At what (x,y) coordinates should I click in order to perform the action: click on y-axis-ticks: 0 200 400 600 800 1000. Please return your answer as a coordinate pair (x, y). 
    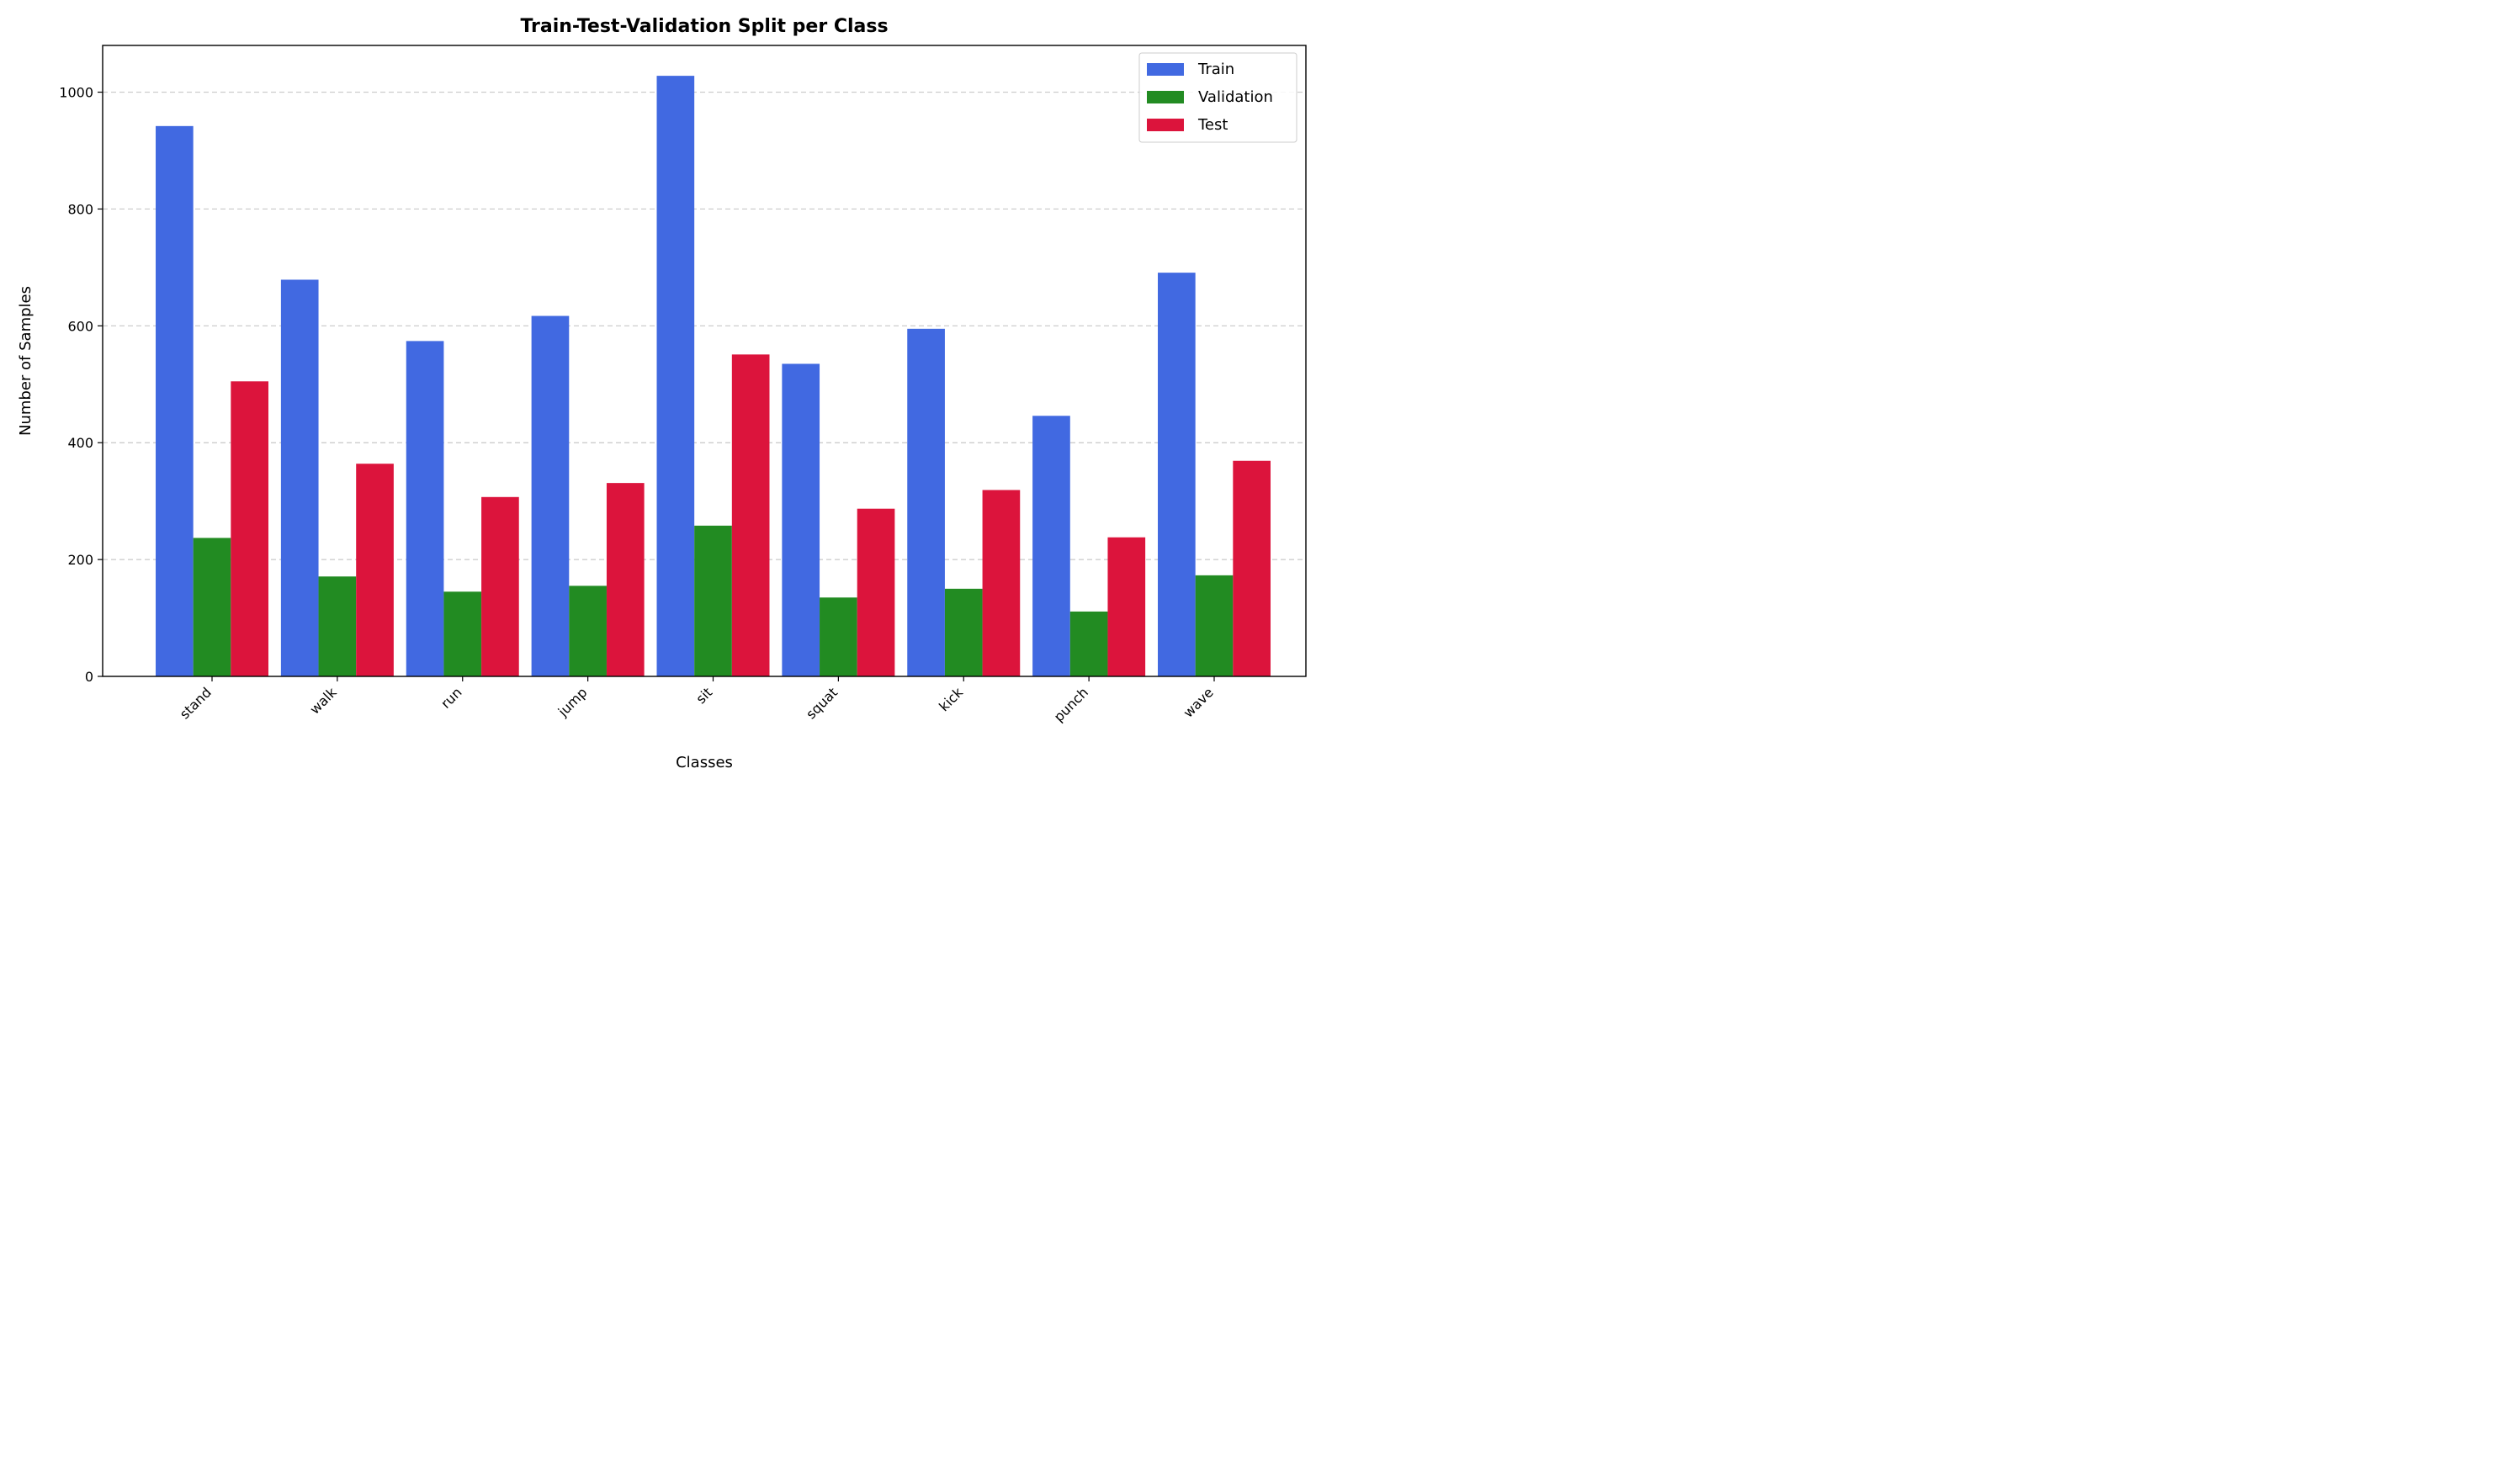
    Looking at the image, I should click on (81, 385).